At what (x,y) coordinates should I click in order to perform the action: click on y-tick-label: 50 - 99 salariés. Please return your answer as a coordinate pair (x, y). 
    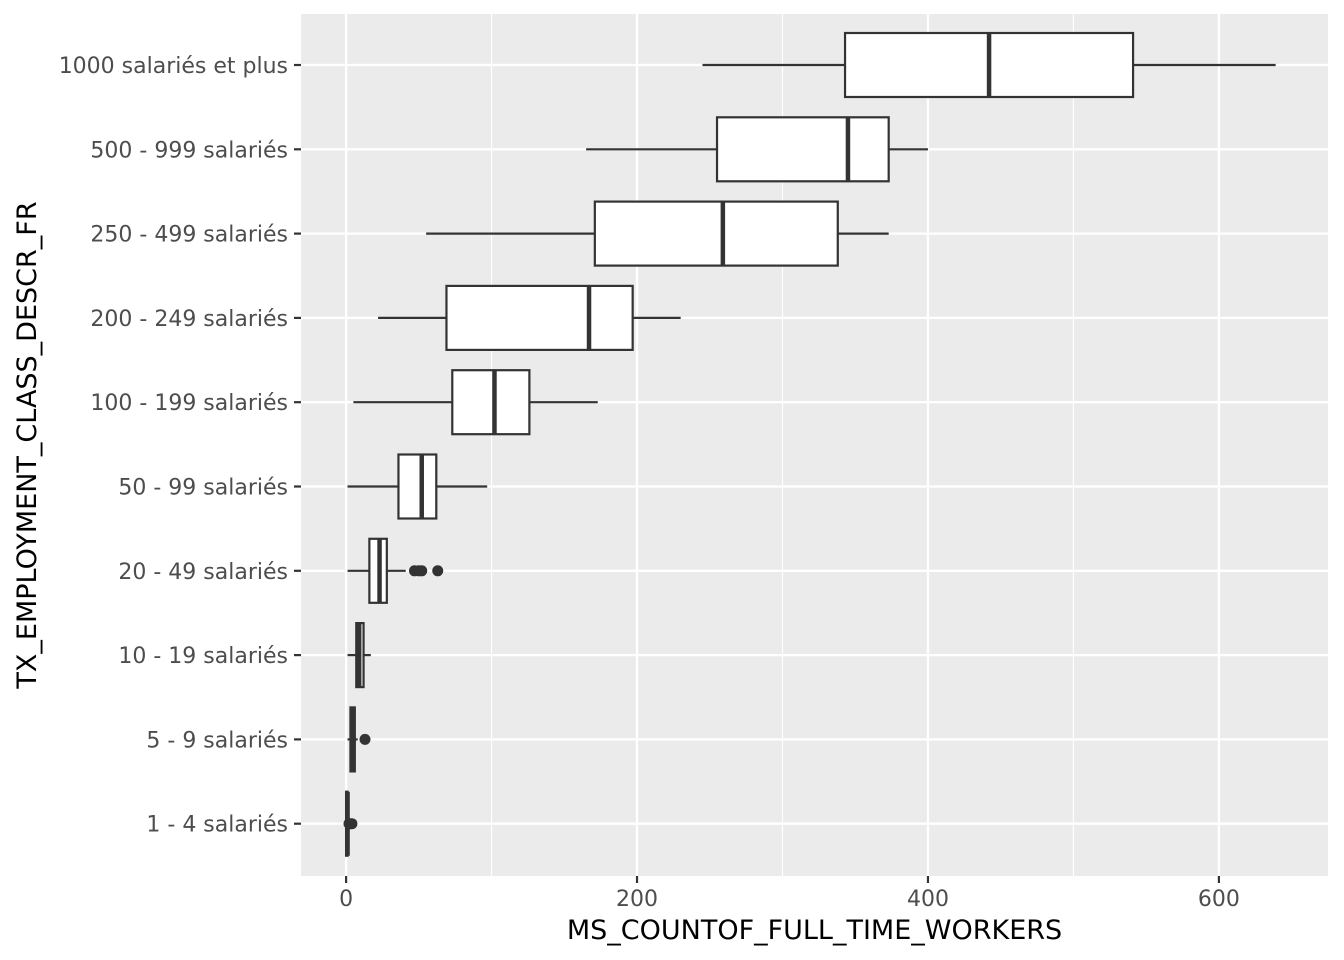
    Looking at the image, I should click on (203, 488).